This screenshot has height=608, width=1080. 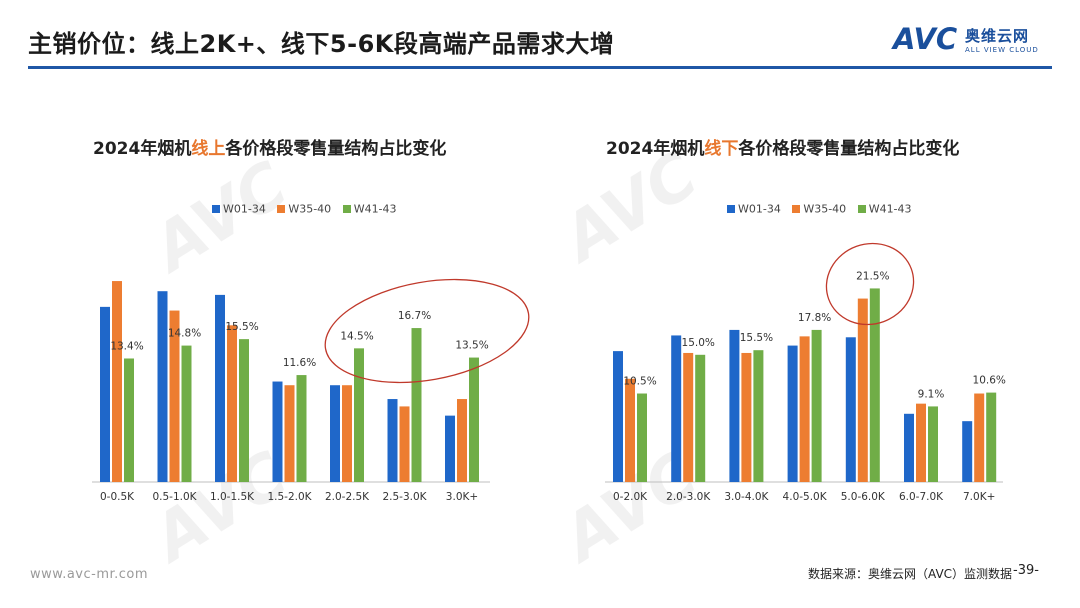 What do you see at coordinates (921, 497) in the screenshot?
I see `x-tick-label: 6.0-7.0K` at bounding box center [921, 497].